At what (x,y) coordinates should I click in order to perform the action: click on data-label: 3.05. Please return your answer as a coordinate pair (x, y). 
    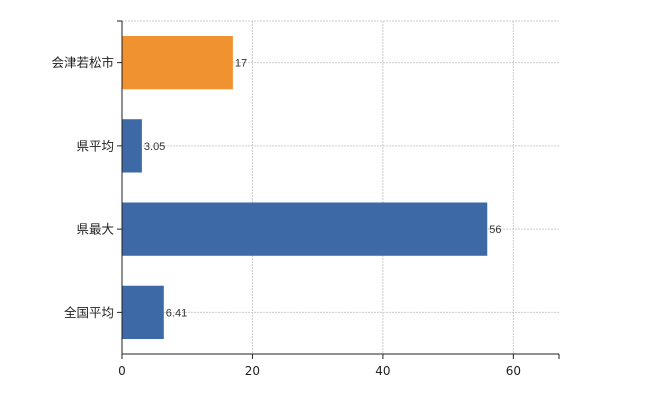
    Looking at the image, I should click on (154, 147).